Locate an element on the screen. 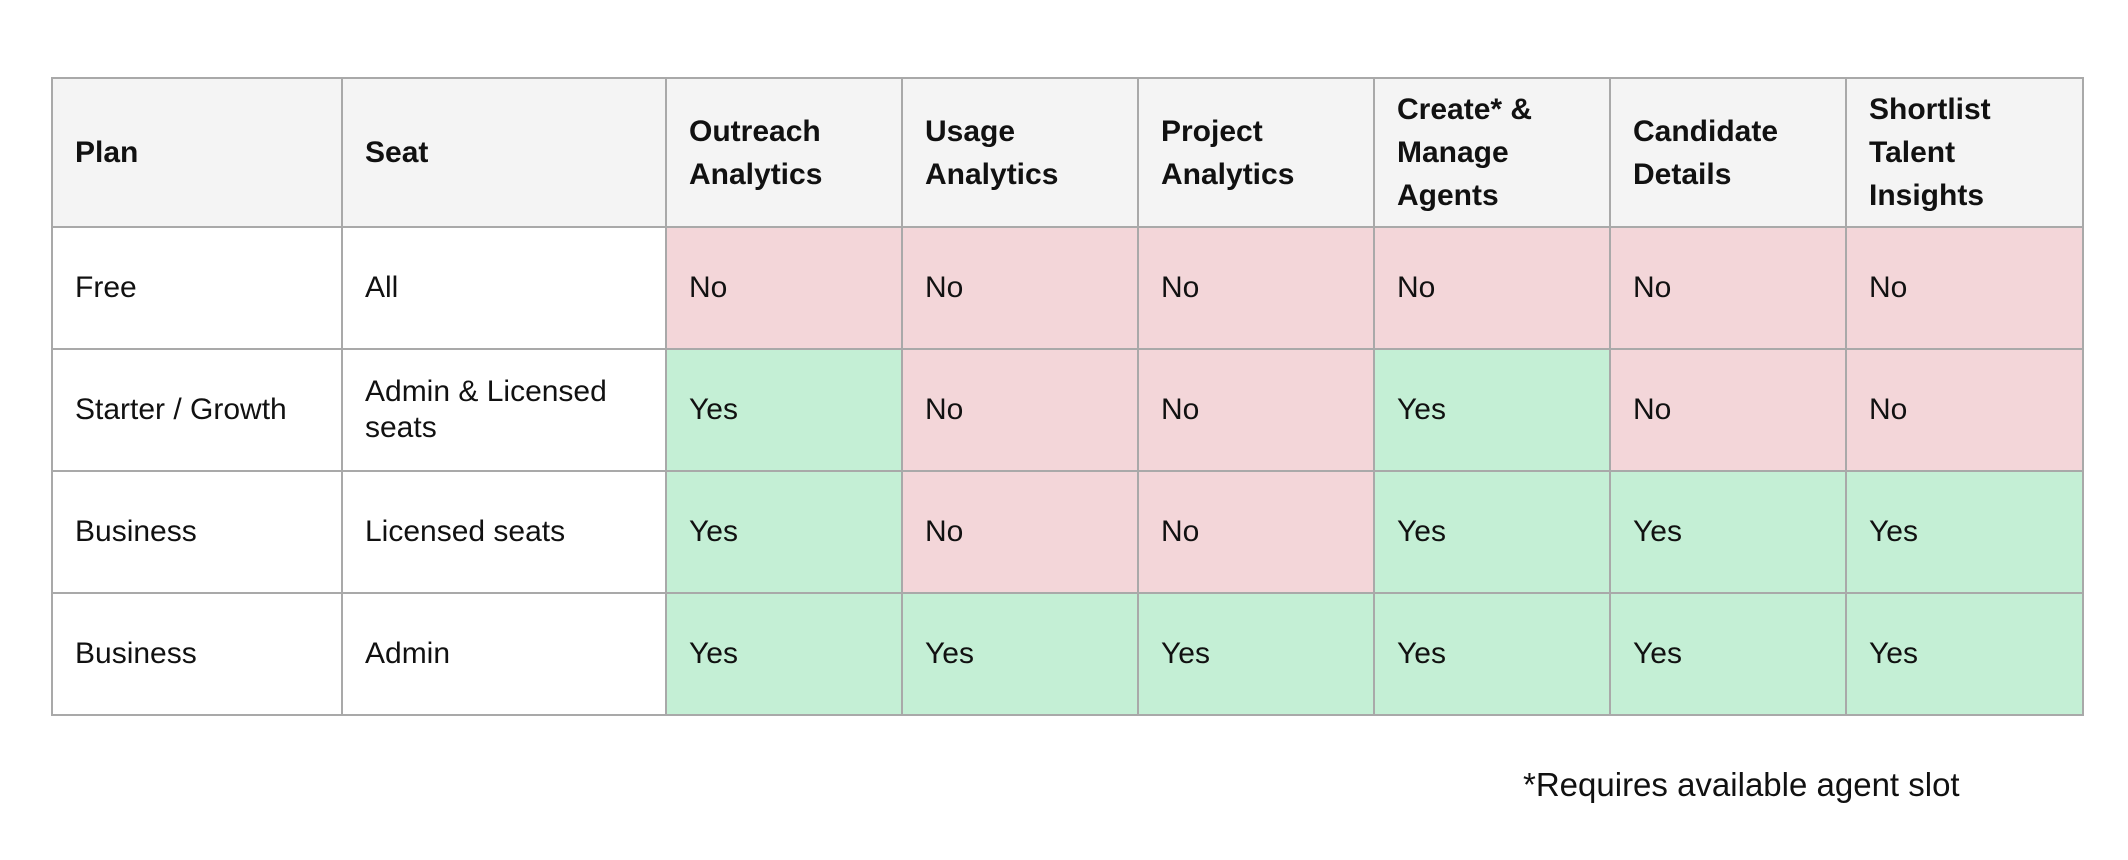  column-header-usage-analytics: Usage Analytics is located at coordinates (1020, 152).